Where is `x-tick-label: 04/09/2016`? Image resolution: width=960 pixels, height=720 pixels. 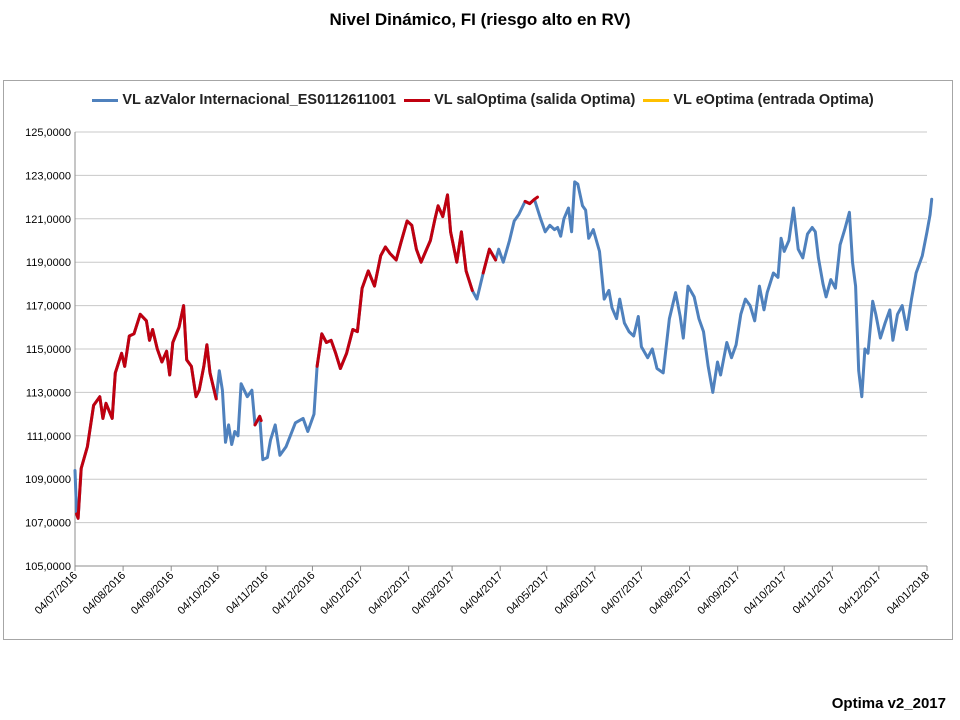 x-tick-label: 04/09/2016 is located at coordinates (152, 593).